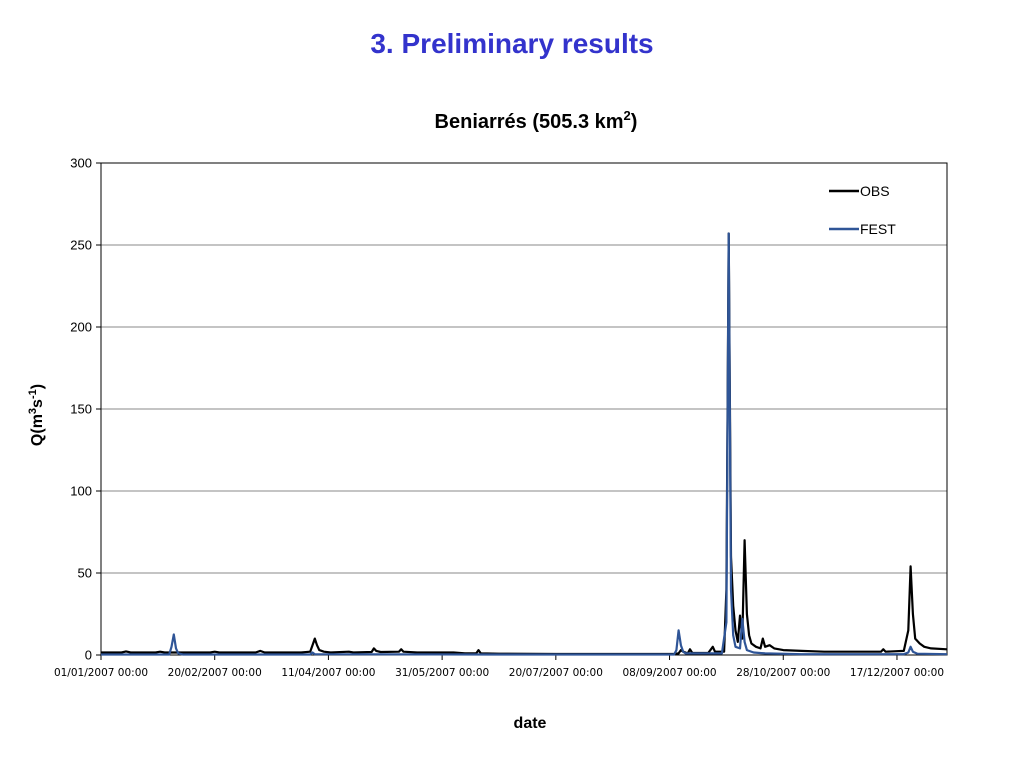 This screenshot has height=768, width=1024. What do you see at coordinates (85, 573) in the screenshot?
I see `y-tick-label: 50` at bounding box center [85, 573].